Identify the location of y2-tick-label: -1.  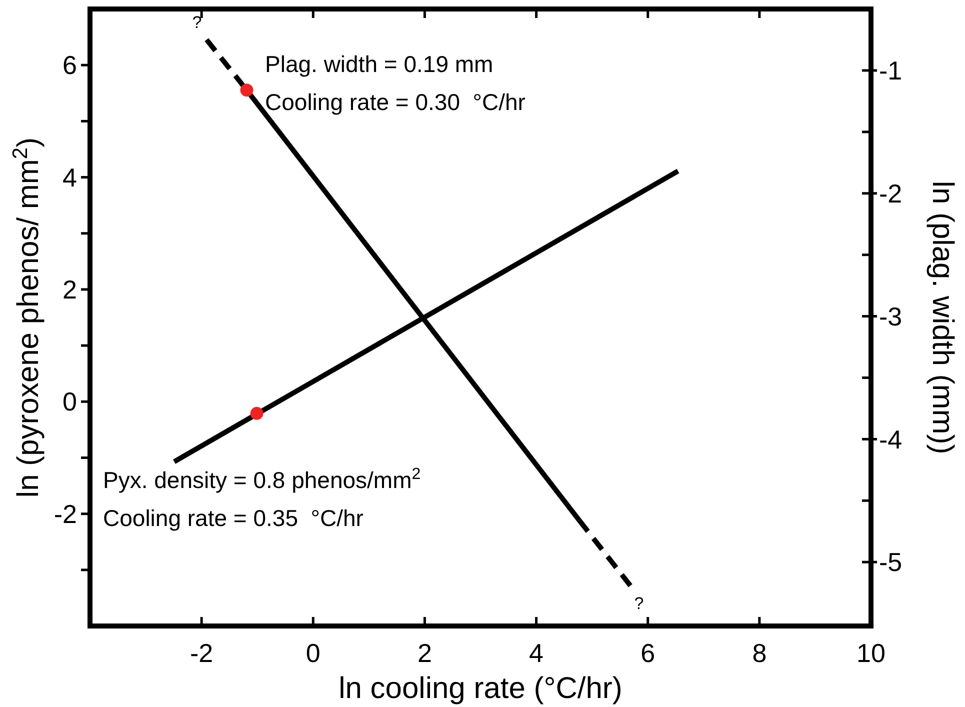
(890, 71).